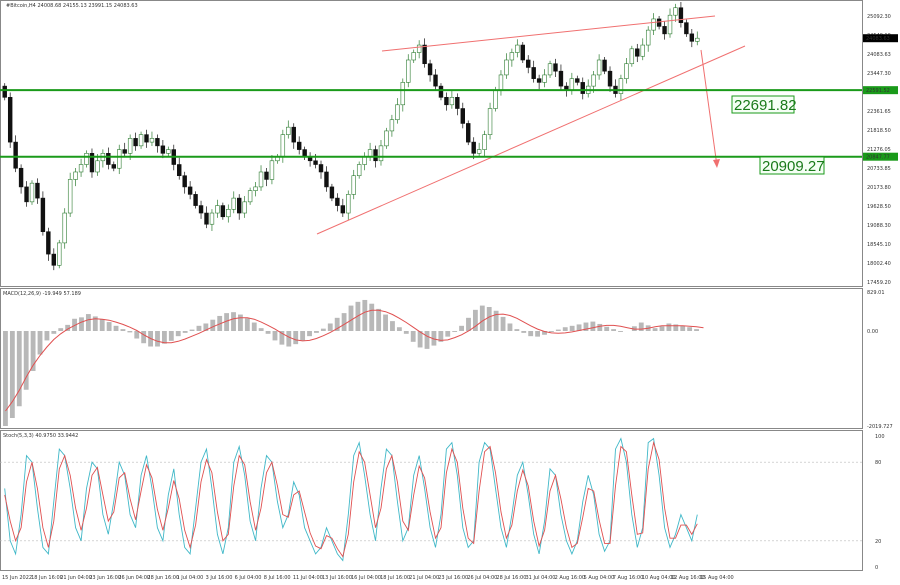  Describe the element at coordinates (105, 578) in the screenshot. I see `time-tick-label: 23 Jun 16:00` at that location.